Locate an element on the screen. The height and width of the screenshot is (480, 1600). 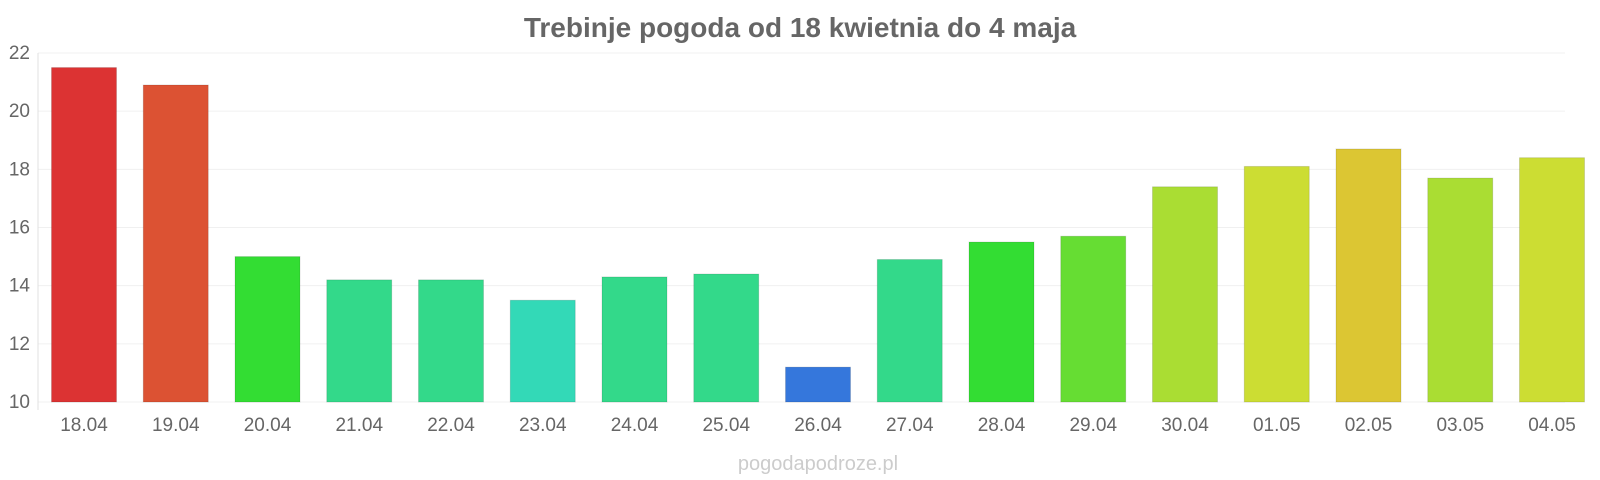
bar-24.04 is located at coordinates (634, 339).